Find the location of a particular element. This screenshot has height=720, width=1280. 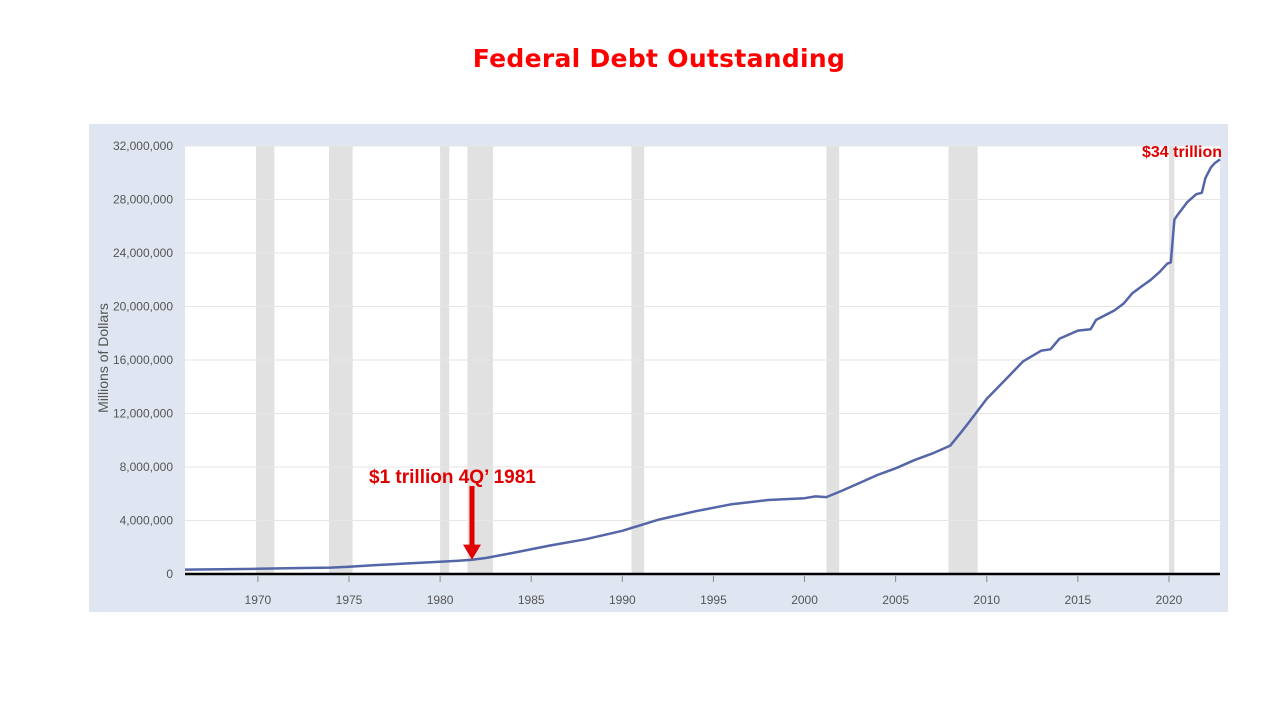

x-tick-label-4: 1990 is located at coordinates (622, 600).